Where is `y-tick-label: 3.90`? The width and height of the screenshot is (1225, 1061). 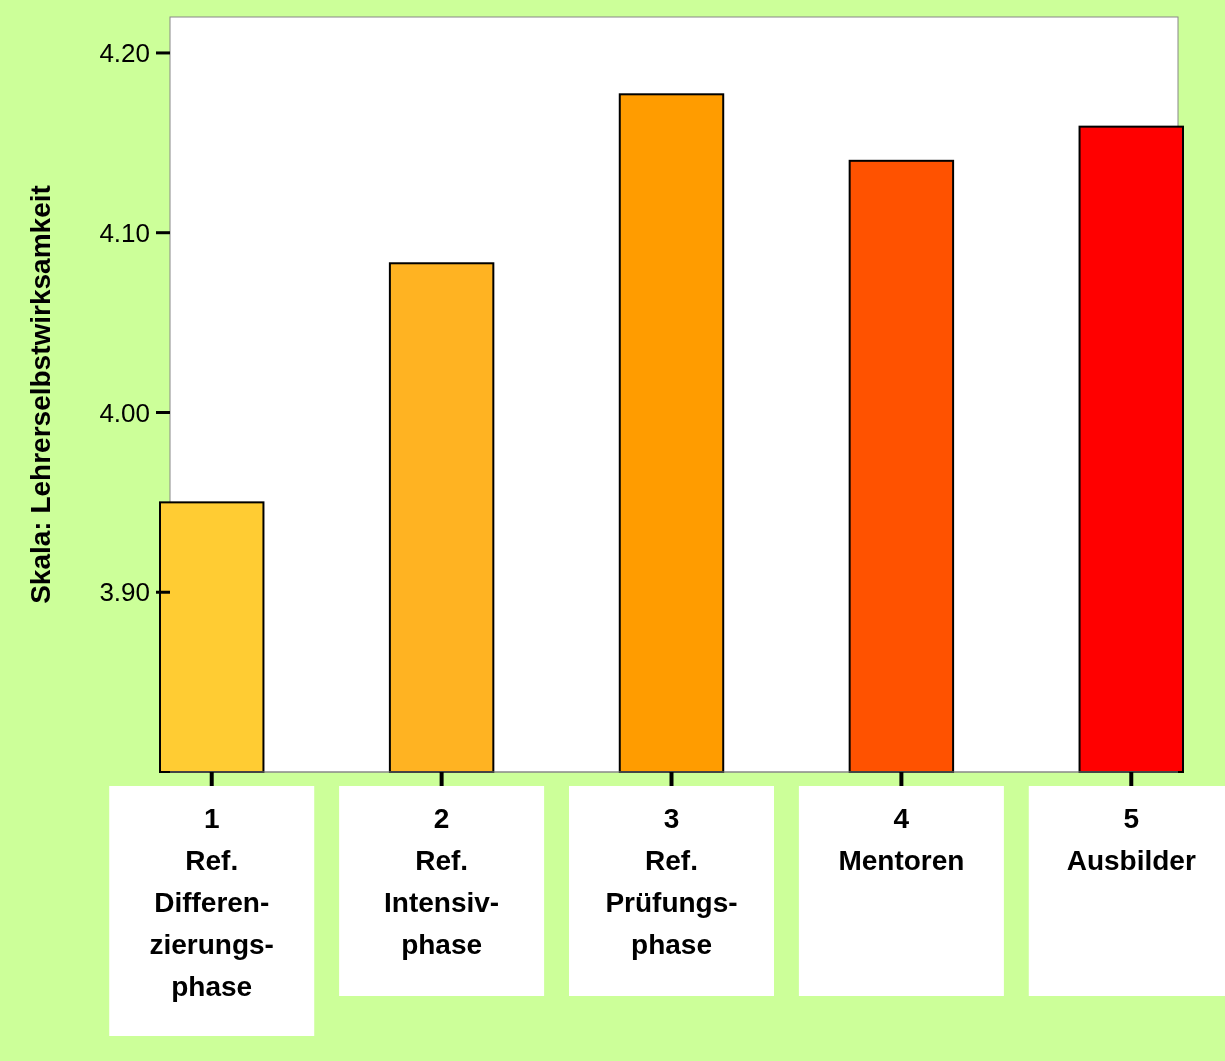
y-tick-label: 3.90 is located at coordinates (124, 592).